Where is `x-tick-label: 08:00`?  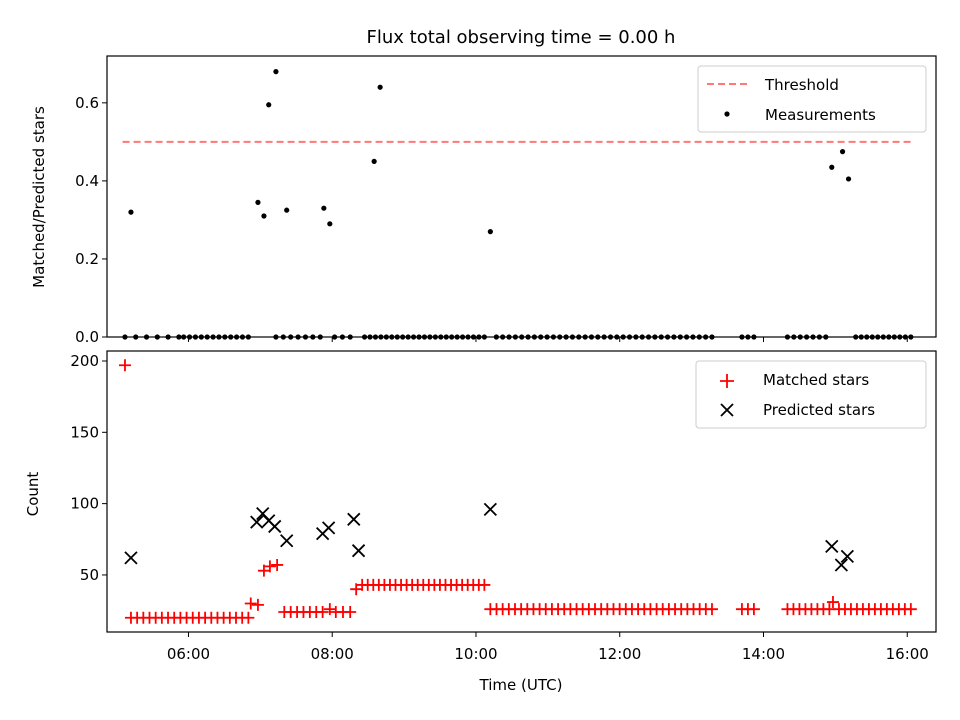
x-tick-label: 08:00 is located at coordinates (332, 654).